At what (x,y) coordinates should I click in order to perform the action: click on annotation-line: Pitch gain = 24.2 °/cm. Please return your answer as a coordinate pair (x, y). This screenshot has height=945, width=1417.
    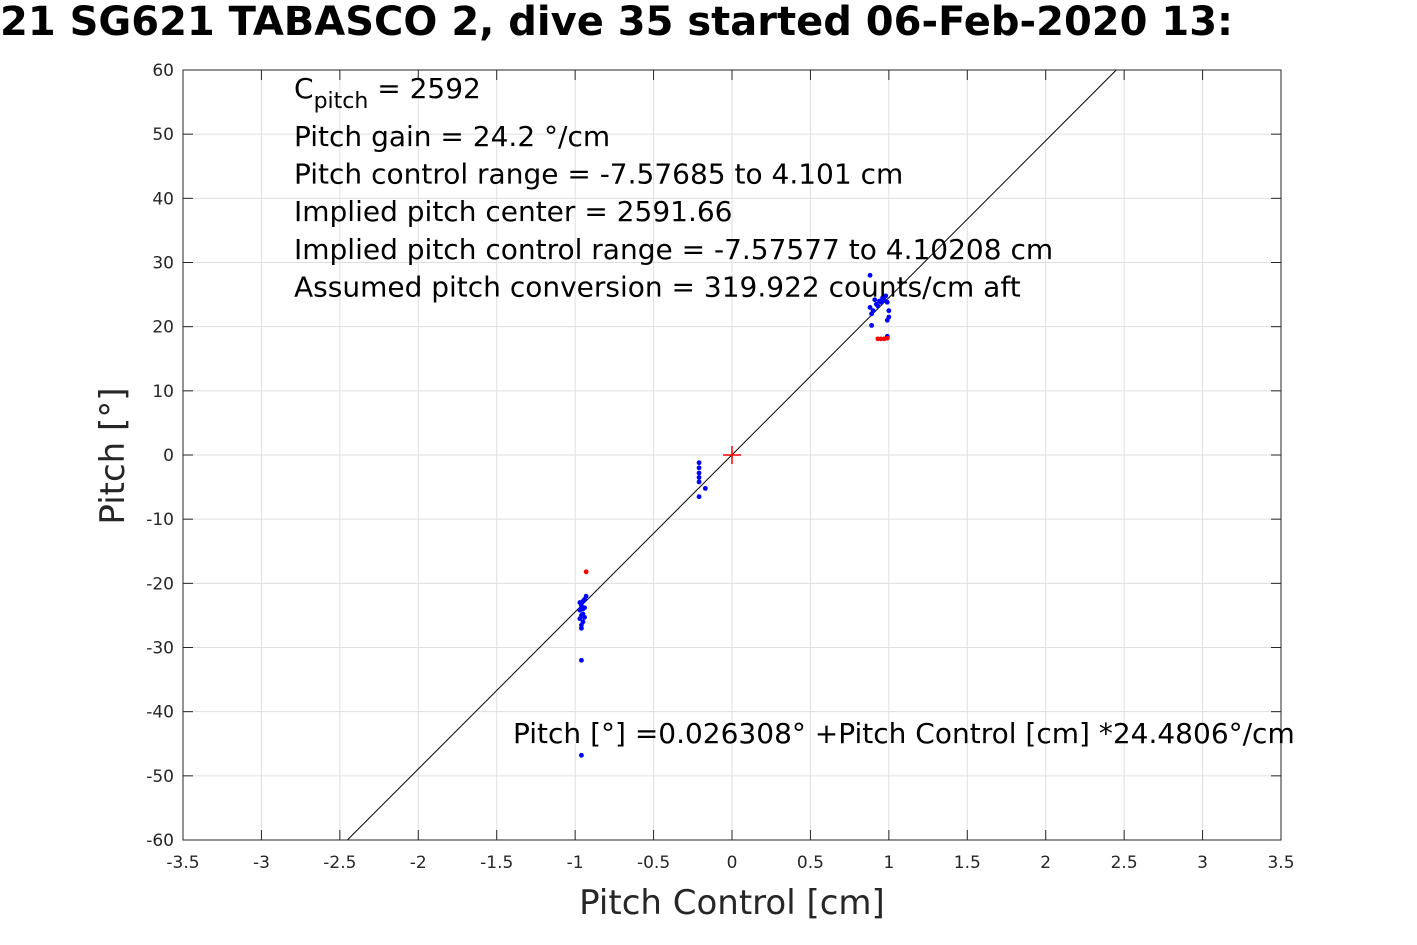
    Looking at the image, I should click on (452, 136).